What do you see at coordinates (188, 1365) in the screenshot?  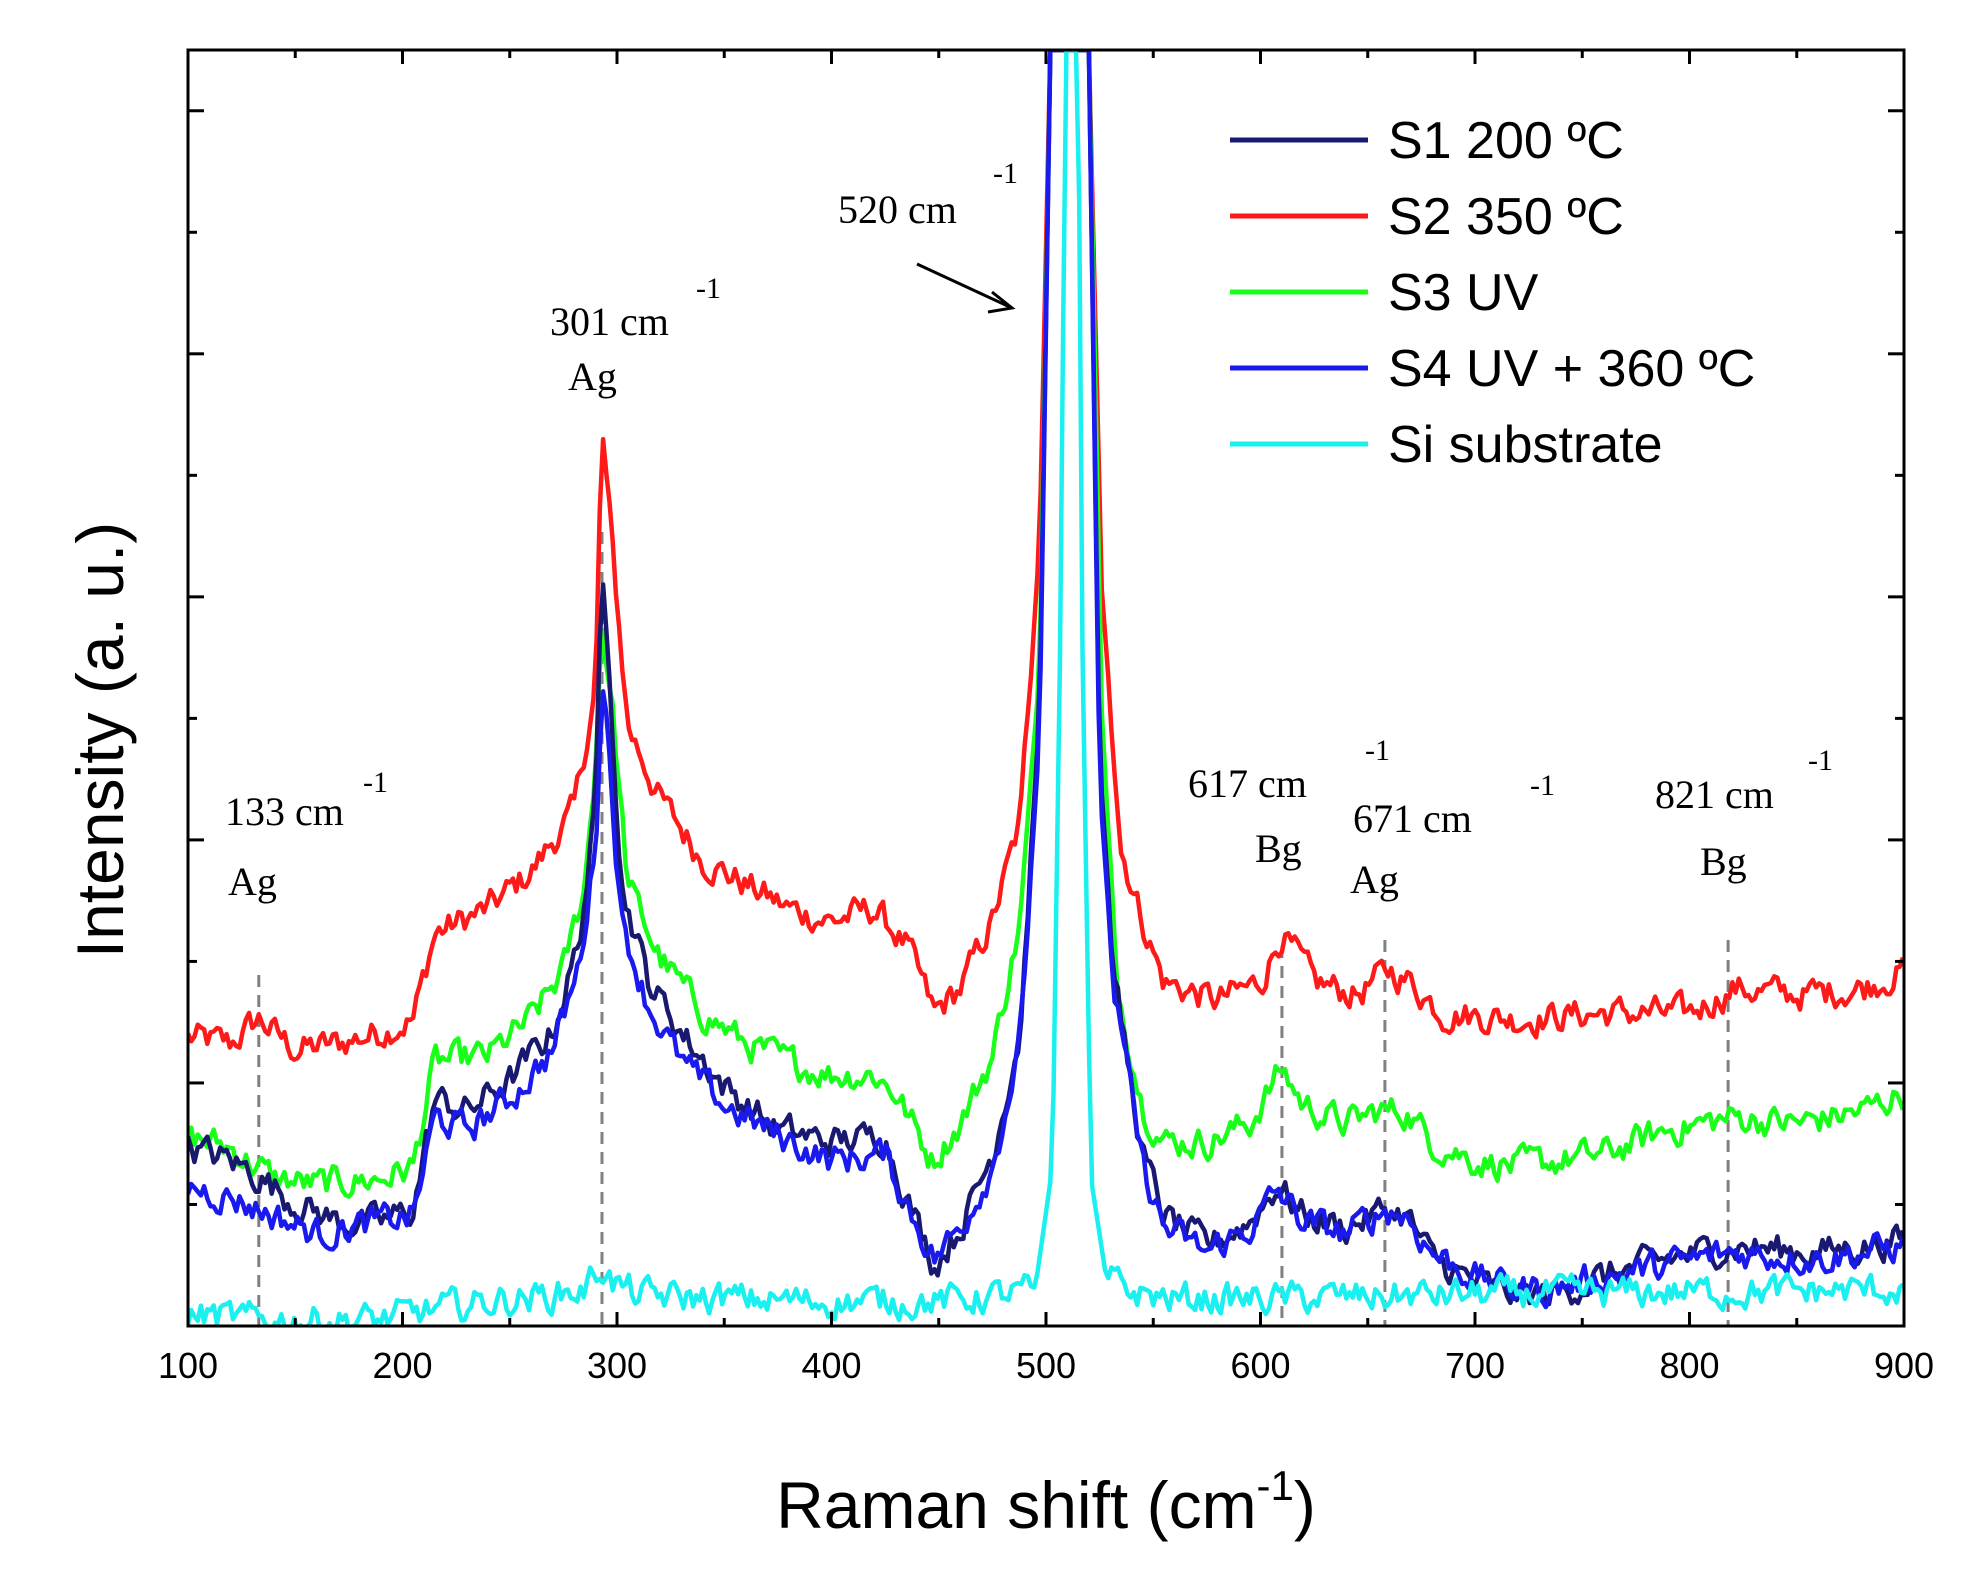 I see `x-tick-label: 100` at bounding box center [188, 1365].